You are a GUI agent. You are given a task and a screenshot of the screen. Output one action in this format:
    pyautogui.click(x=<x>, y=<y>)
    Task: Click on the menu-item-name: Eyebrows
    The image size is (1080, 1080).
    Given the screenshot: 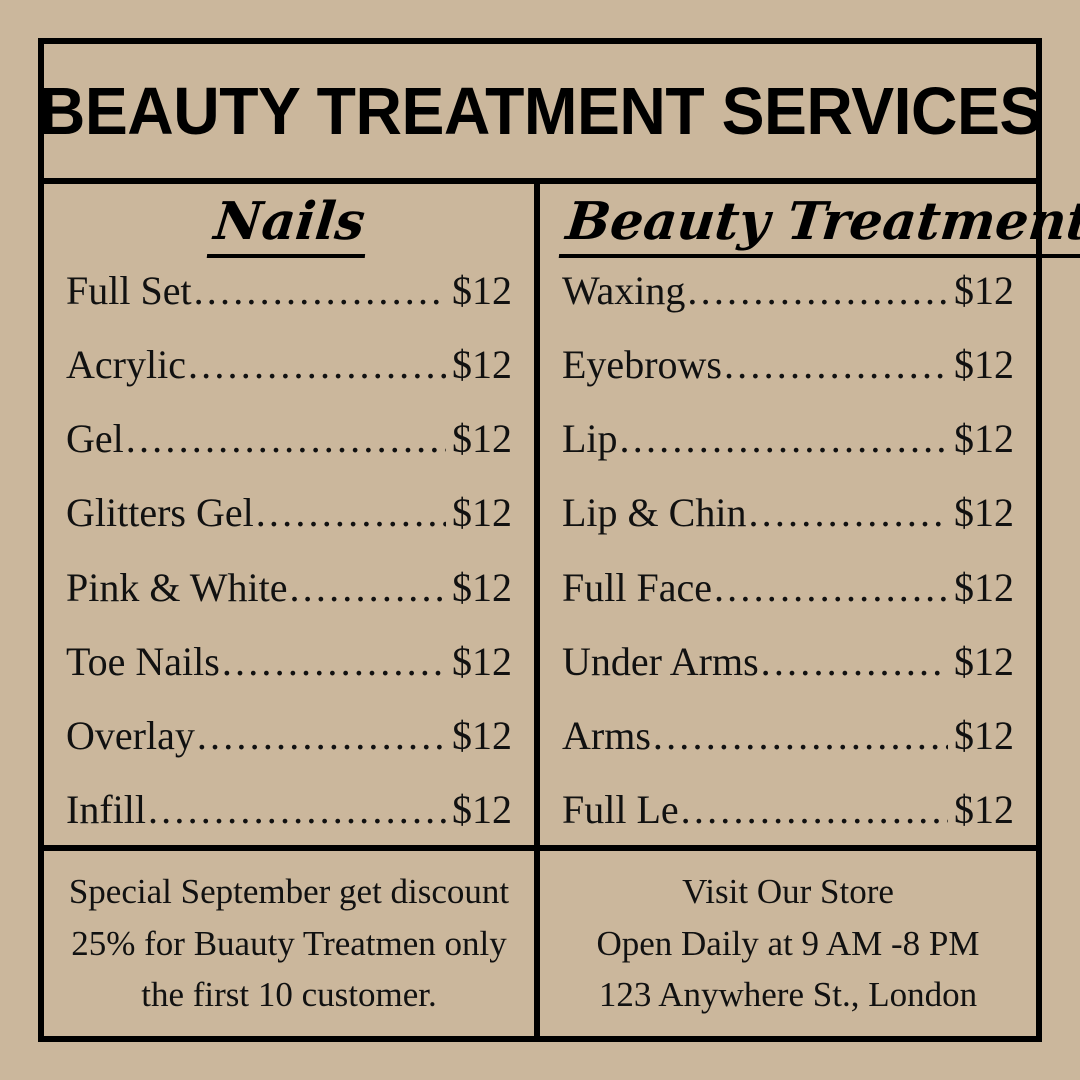 What is the action you would take?
    pyautogui.click(x=642, y=365)
    